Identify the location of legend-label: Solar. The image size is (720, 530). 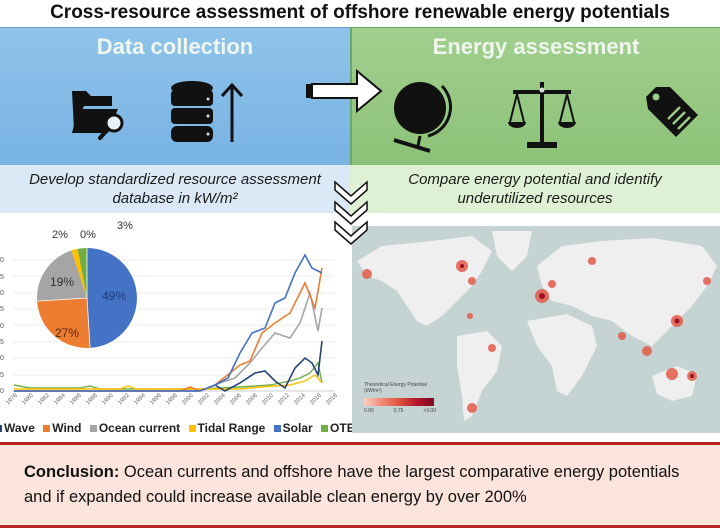
(297, 428).